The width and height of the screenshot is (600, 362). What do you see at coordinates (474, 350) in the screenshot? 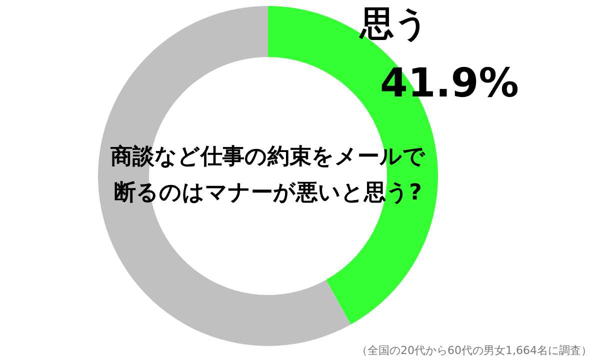
I see `text: （全国の20代から60代の男女1,664名に調査）` at bounding box center [474, 350].